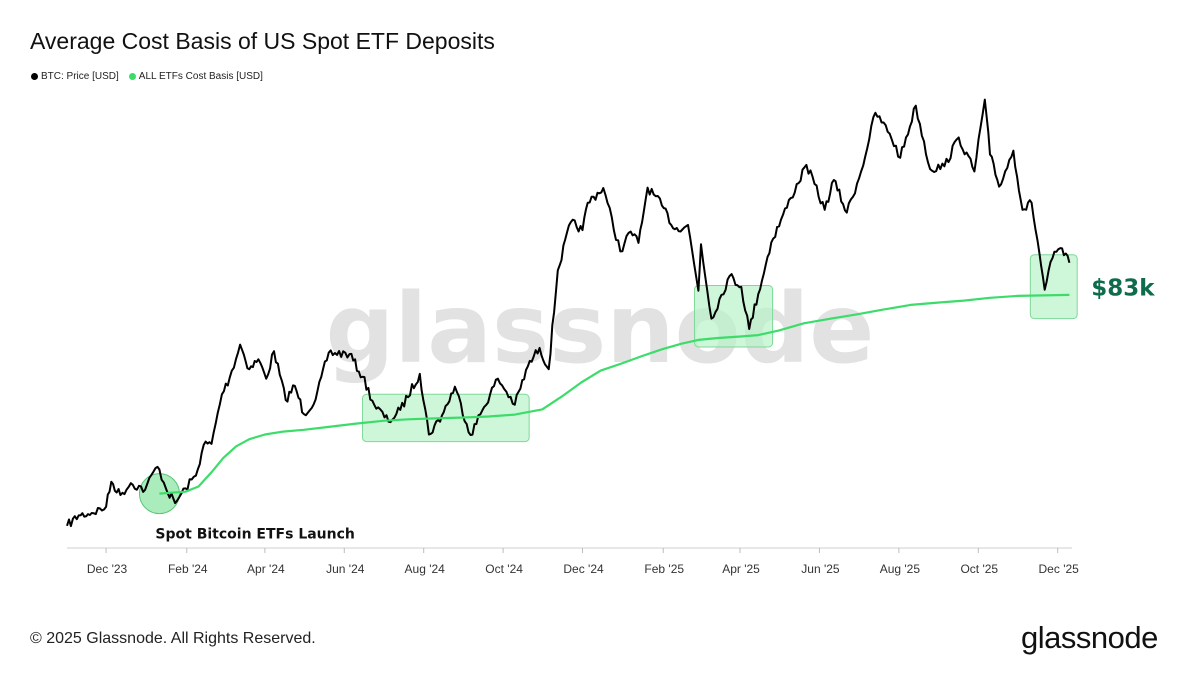 This screenshot has height=675, width=1200. What do you see at coordinates (741, 569) in the screenshot?
I see `x-tick-label: Apr '25` at bounding box center [741, 569].